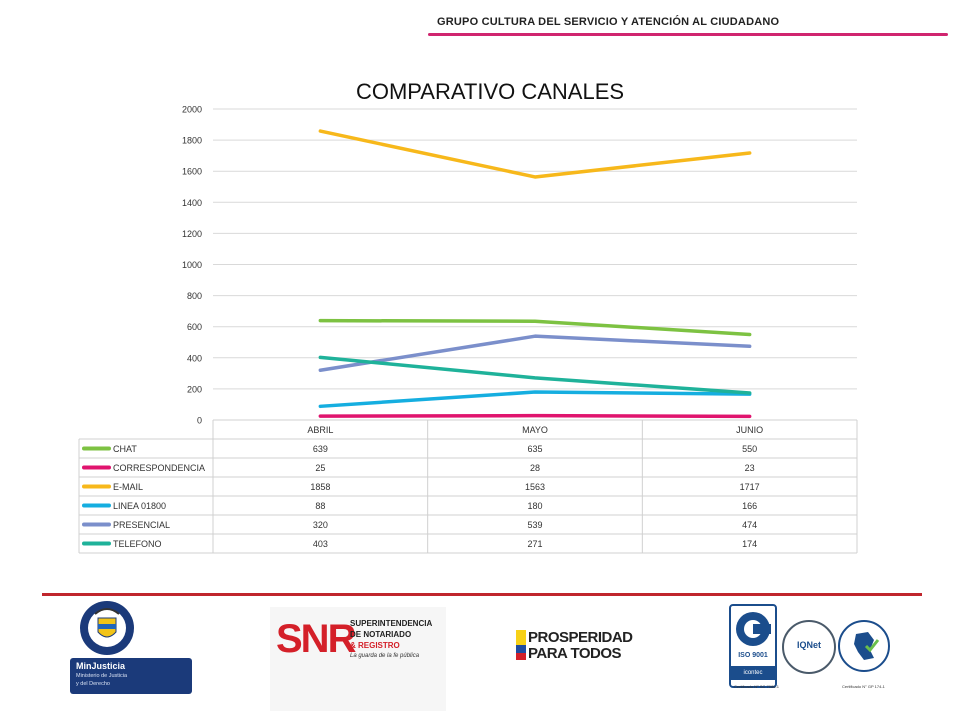  I want to click on y-tick-label: 200, so click(194, 389).